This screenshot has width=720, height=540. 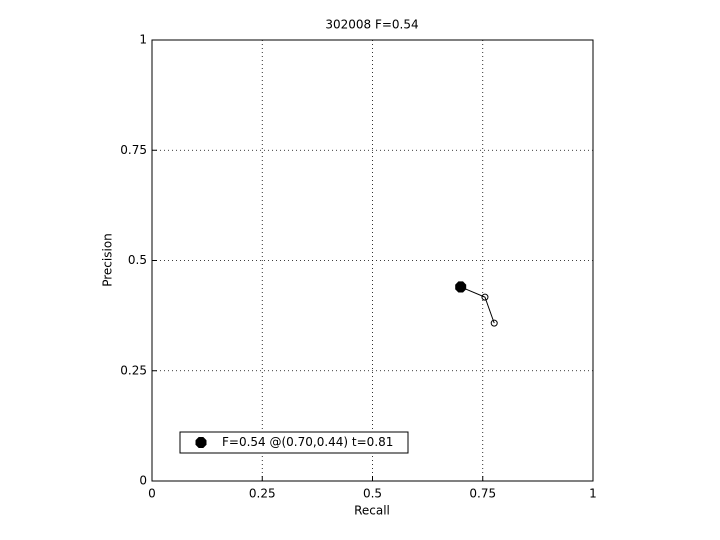 What do you see at coordinates (152, 494) in the screenshot?
I see `x-tick-label: 0` at bounding box center [152, 494].